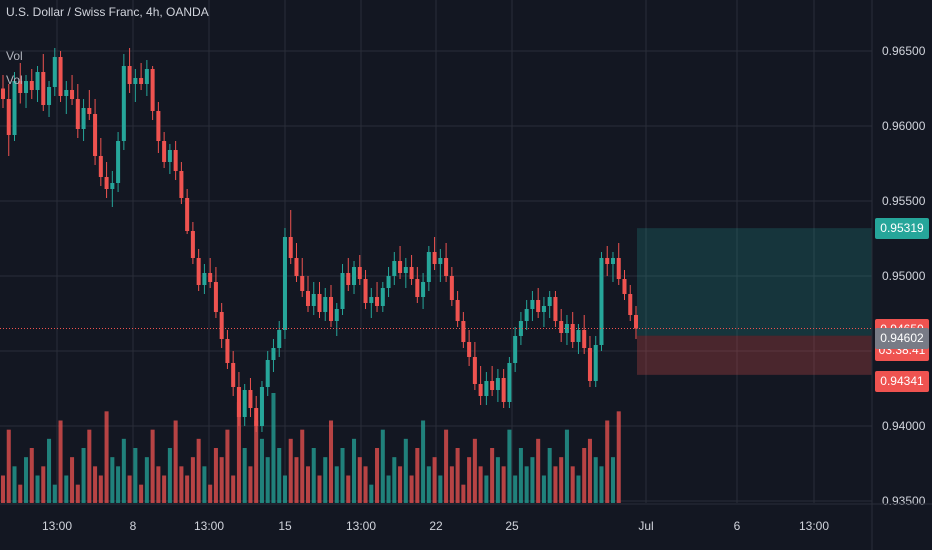 The height and width of the screenshot is (550, 932). I want to click on stop-zone, so click(754, 355).